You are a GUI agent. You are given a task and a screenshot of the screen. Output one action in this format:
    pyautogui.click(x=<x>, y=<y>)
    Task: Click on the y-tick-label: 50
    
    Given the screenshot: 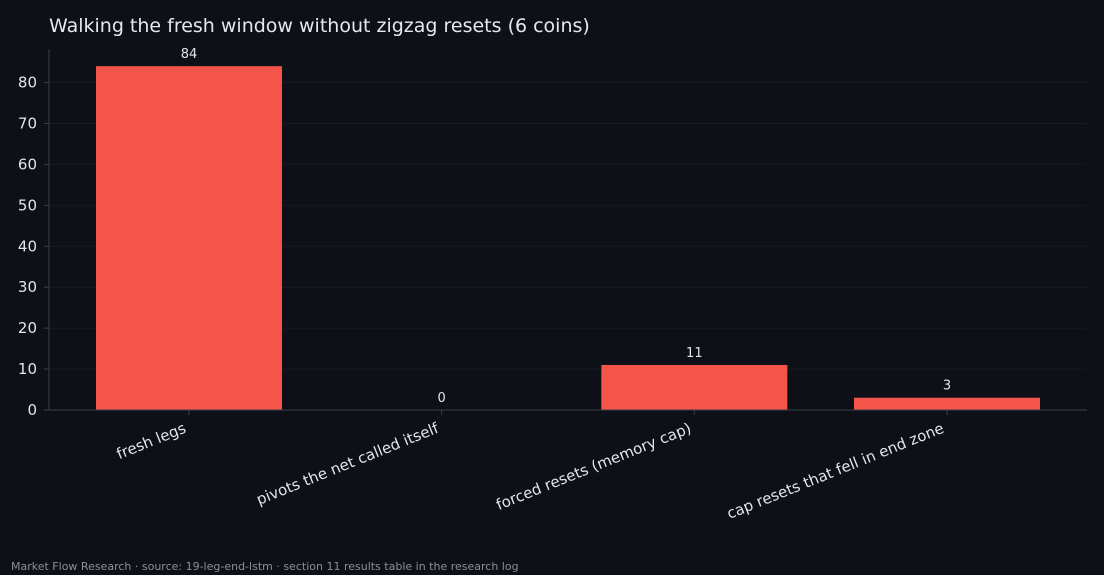 What is the action you would take?
    pyautogui.click(x=27, y=205)
    